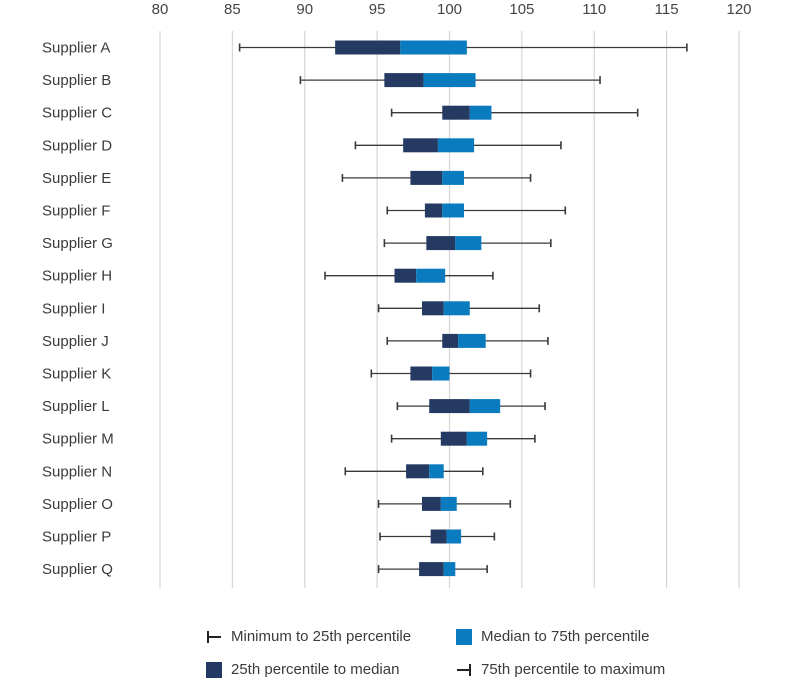 This screenshot has height=684, width=800. Describe the element at coordinates (76, 48) in the screenshot. I see `category-label: Supplier A` at that location.